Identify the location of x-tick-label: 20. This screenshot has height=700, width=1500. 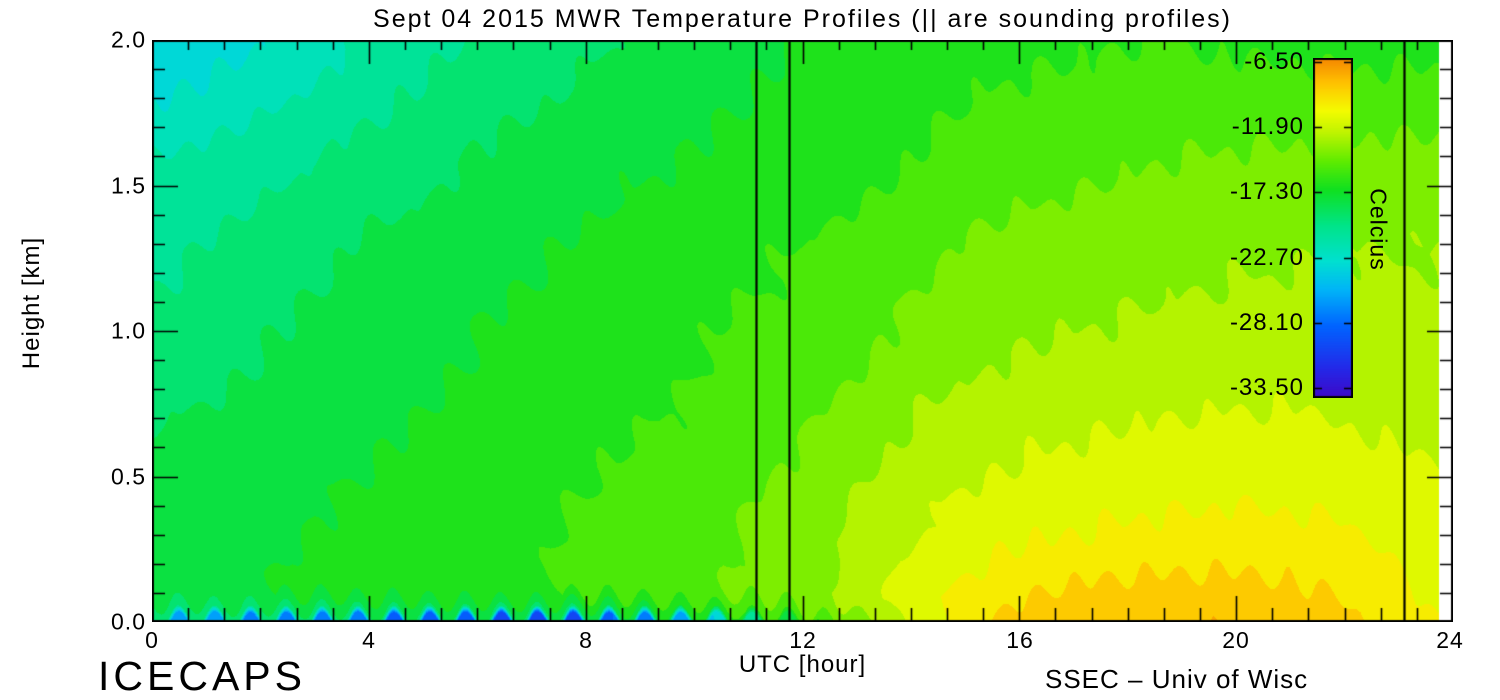
(1236, 640).